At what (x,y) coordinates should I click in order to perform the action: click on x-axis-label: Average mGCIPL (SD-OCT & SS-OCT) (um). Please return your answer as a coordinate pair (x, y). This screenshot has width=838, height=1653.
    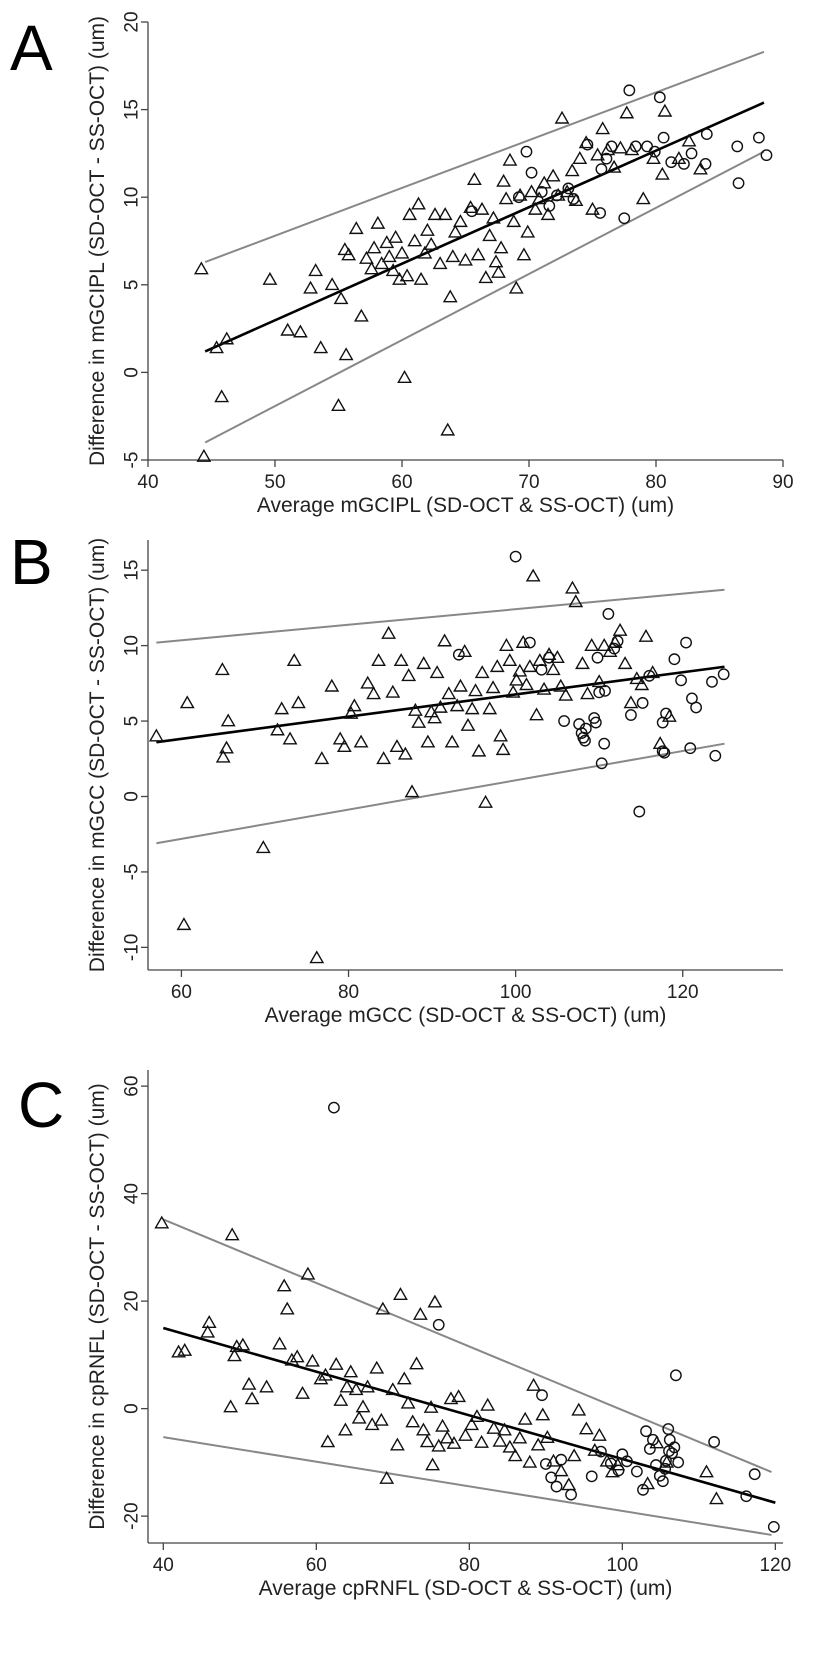
    Looking at the image, I should click on (465, 505).